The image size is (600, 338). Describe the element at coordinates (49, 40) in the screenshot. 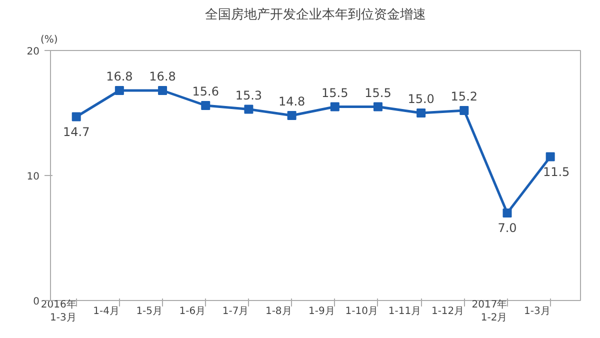

I see `y-axis-title: (%)` at that location.